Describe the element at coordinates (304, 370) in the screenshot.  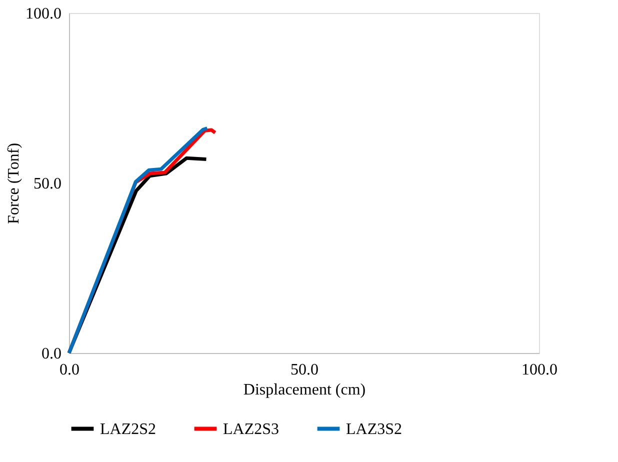
I see `x-tick-label: 50.0` at that location.